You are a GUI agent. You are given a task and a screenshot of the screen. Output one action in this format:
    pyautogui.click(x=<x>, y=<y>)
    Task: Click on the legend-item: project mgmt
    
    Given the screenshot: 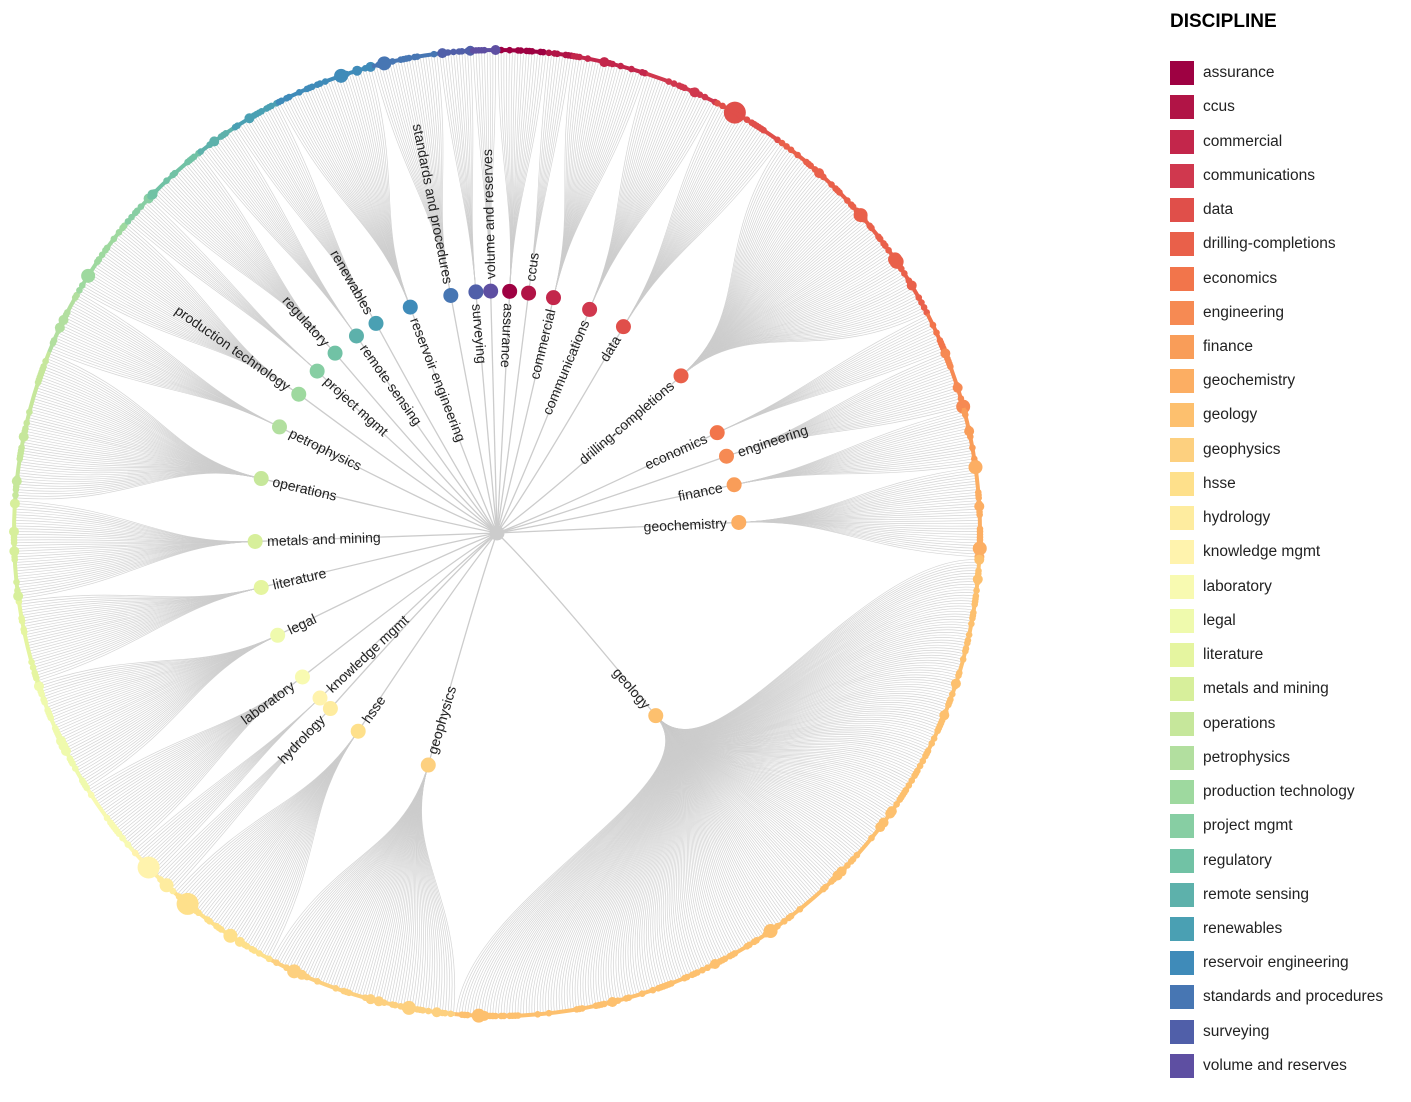 What is the action you would take?
    pyautogui.click(x=1276, y=826)
    